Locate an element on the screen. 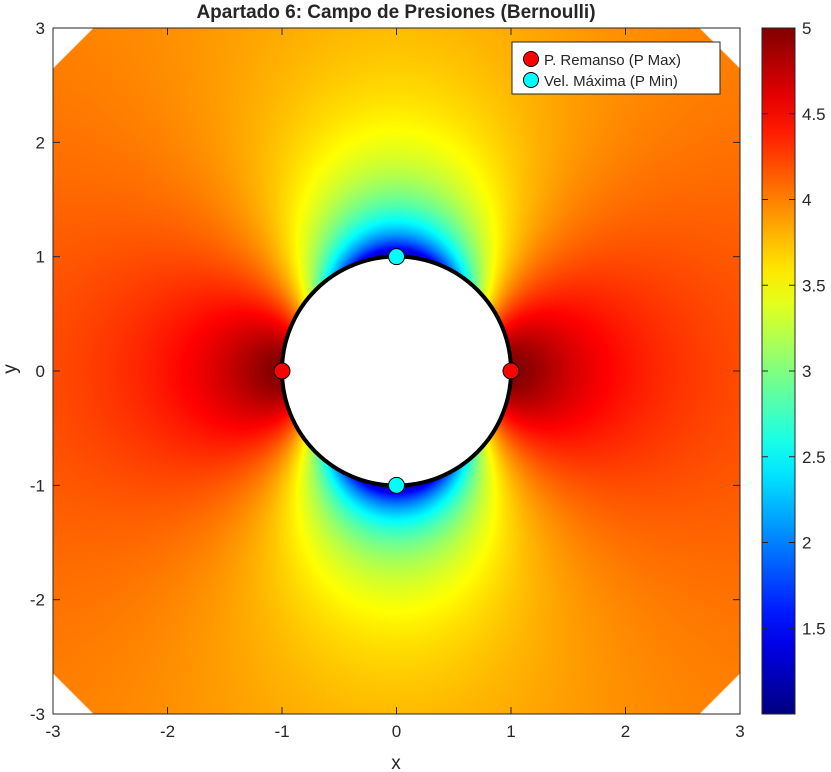 This screenshot has height=772, width=831. colorbar: 1.5 2 2.5 3 3.5 4 4.5 5 is located at coordinates (793, 367).